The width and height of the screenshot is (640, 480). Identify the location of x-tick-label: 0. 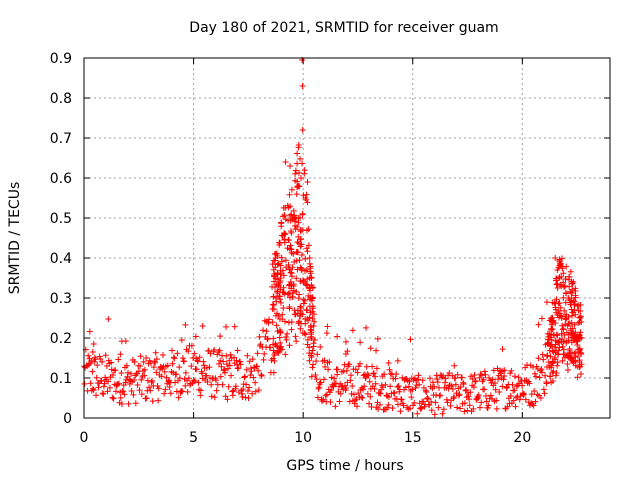
(84, 438).